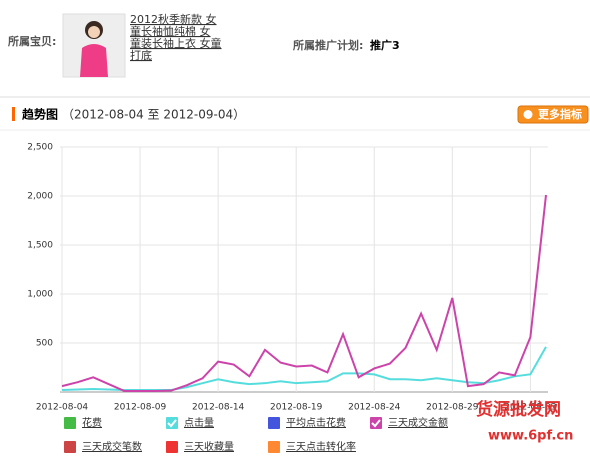 The height and width of the screenshot is (460, 590). Describe the element at coordinates (13, 114) in the screenshot. I see `section-bar` at that location.